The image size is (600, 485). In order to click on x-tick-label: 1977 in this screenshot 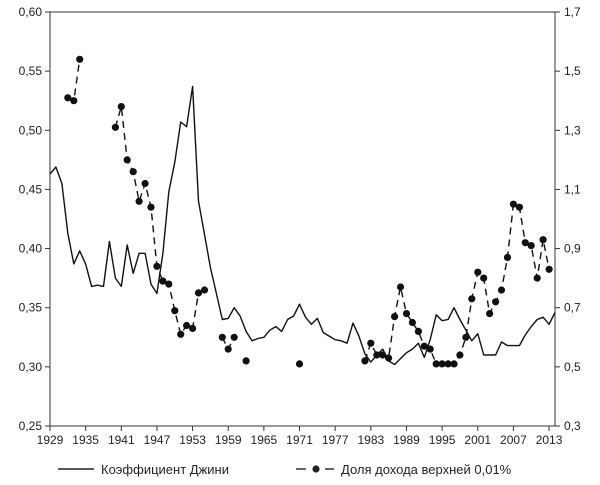, I will do `click(335, 440)`.